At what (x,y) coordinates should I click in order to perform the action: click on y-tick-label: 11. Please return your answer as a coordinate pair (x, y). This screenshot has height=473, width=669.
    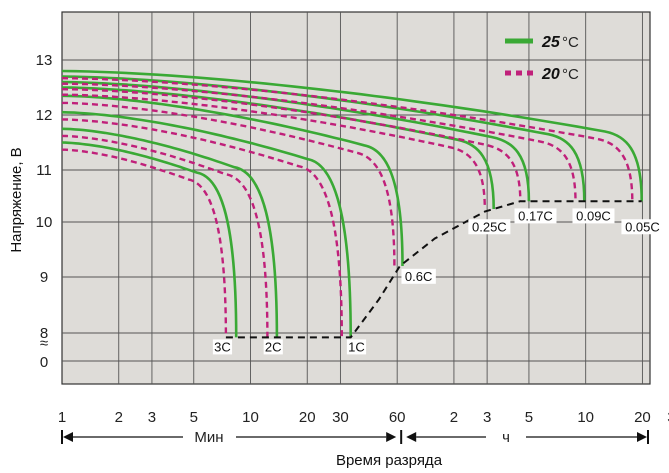
    Looking at the image, I should click on (44, 170).